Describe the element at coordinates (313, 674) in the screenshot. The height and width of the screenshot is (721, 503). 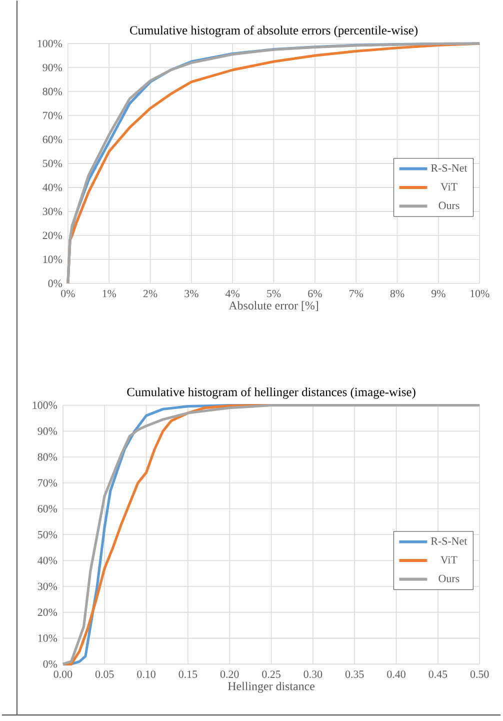
I see `x-tick-label: 0.30` at that location.